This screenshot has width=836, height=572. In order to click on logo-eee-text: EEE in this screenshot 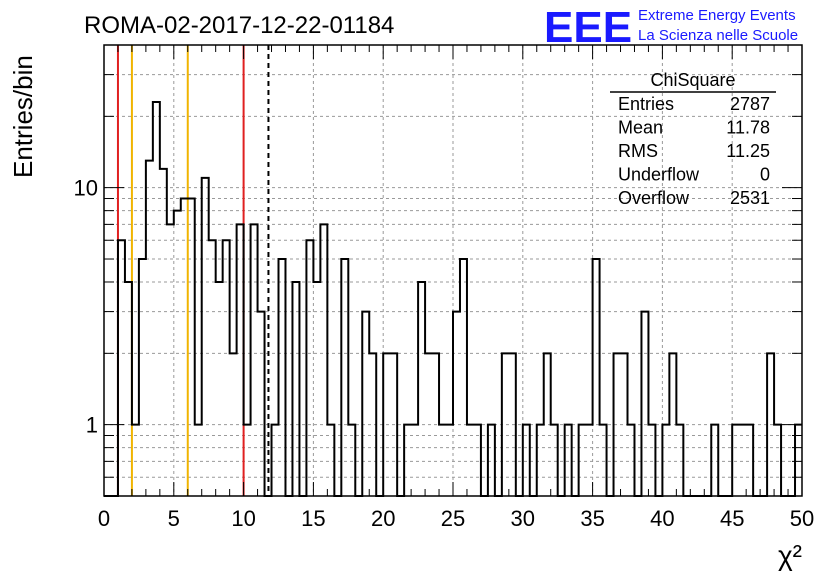, I will do `click(588, 27)`.